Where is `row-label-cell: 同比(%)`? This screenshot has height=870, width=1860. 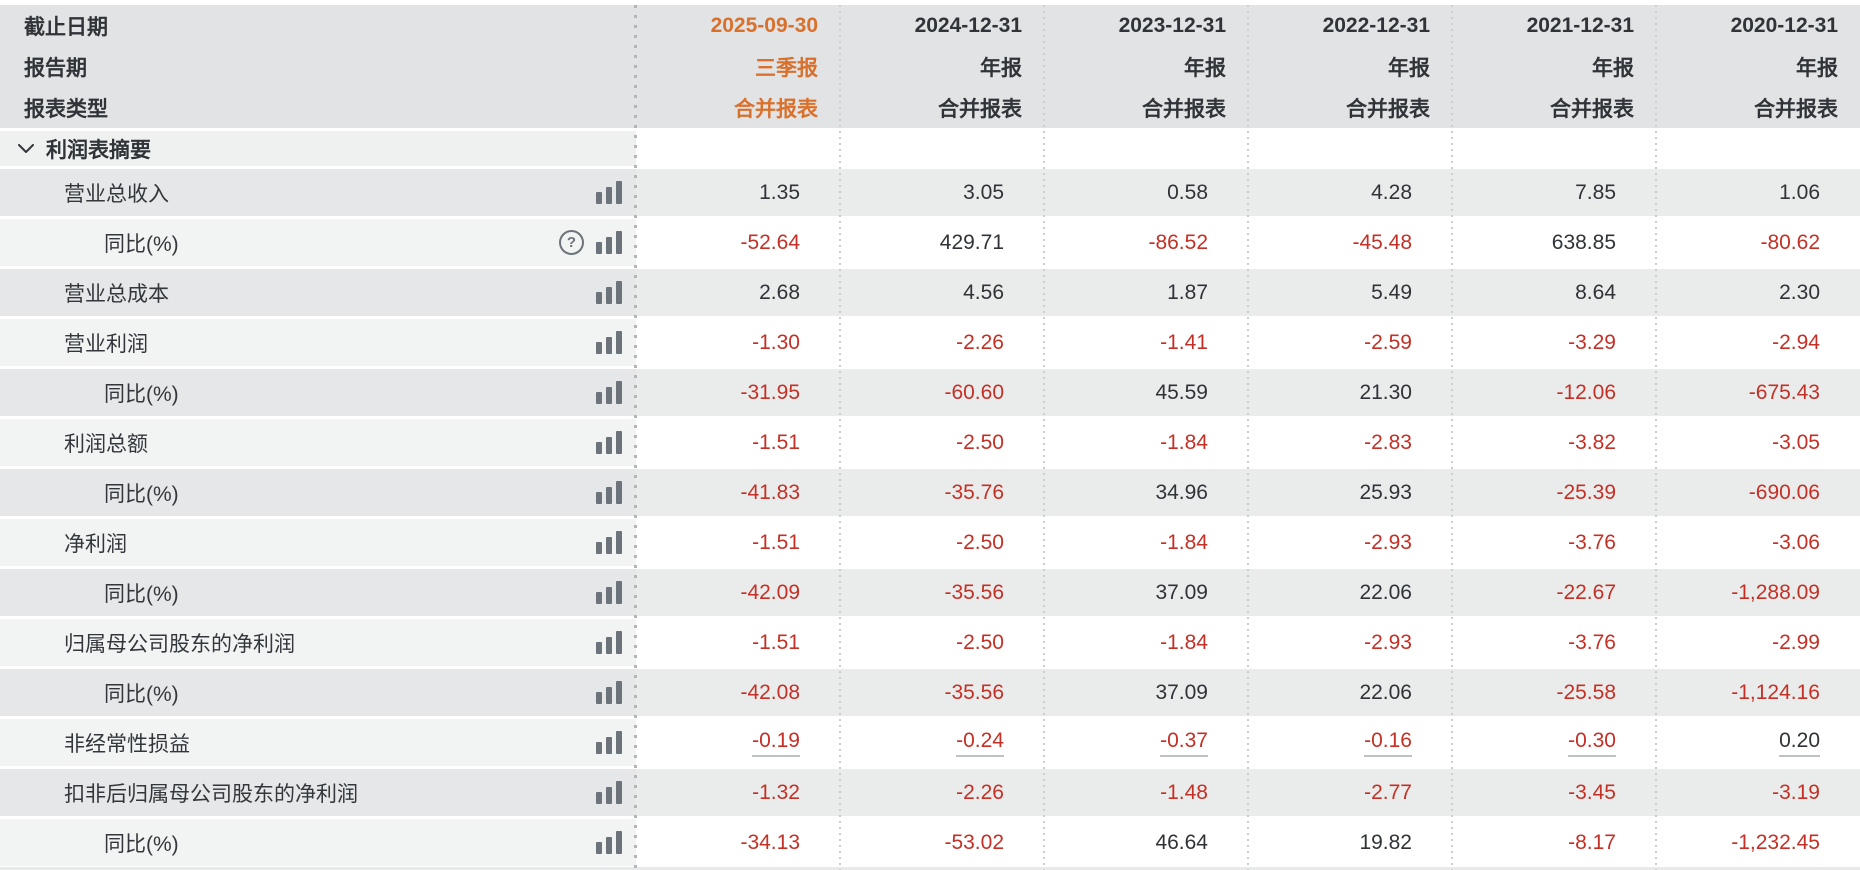
row-label-cell: 同比(%) is located at coordinates (318, 492).